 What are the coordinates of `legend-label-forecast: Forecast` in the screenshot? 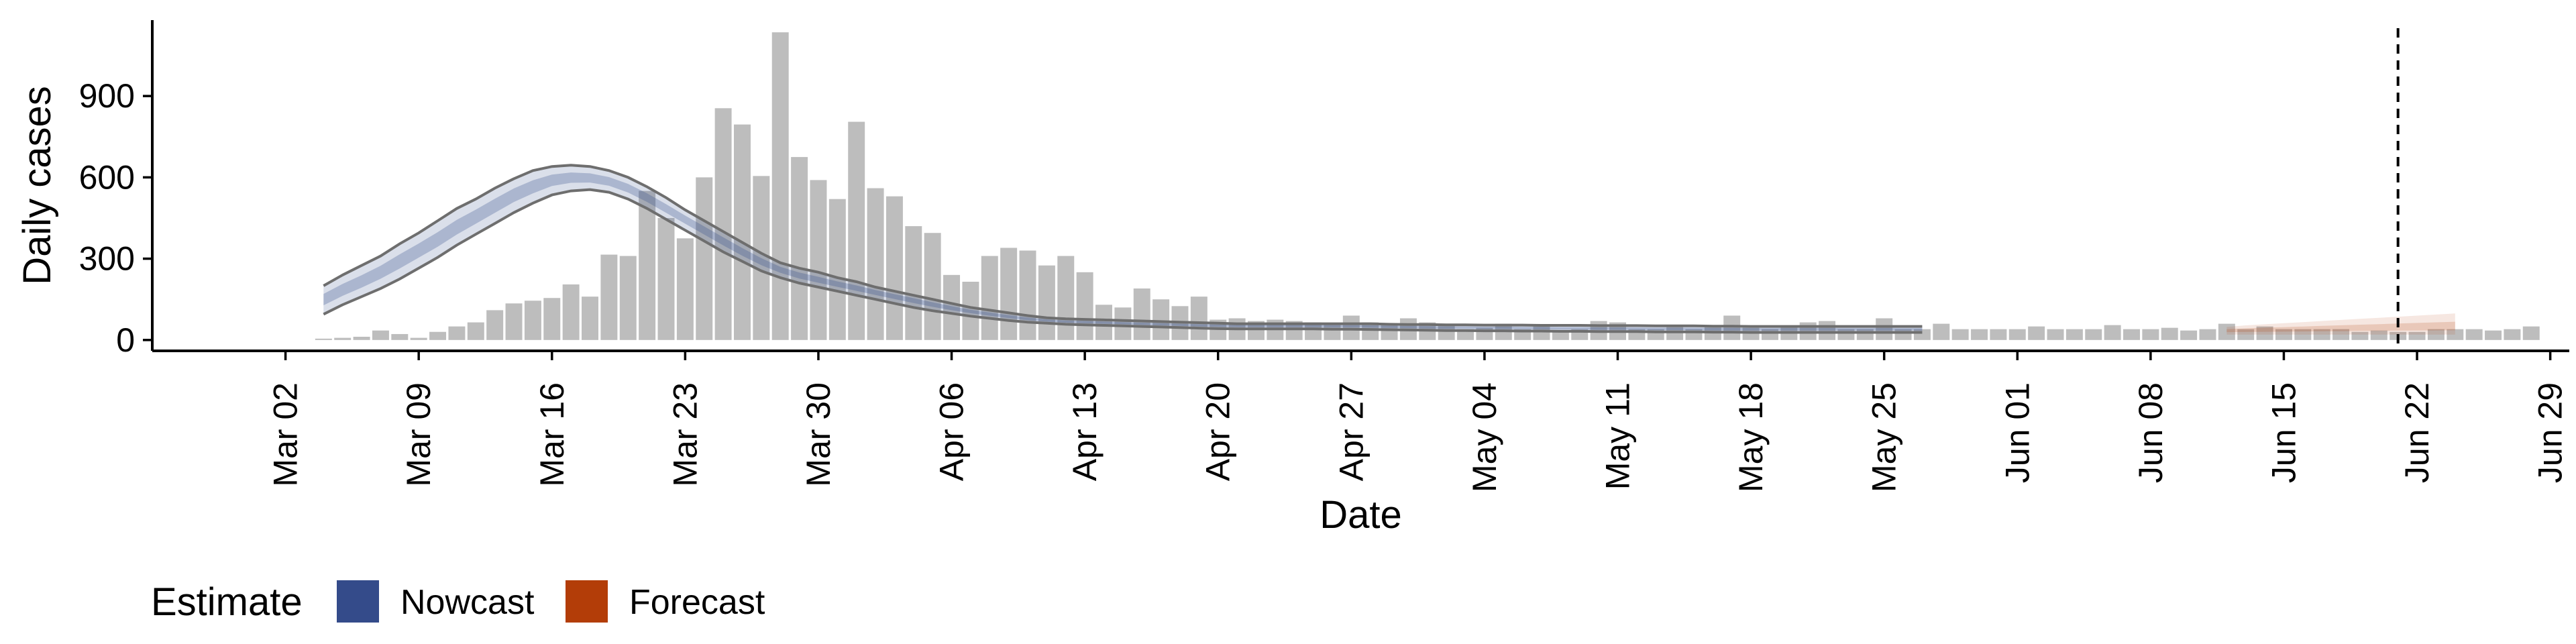 It's located at (697, 602).